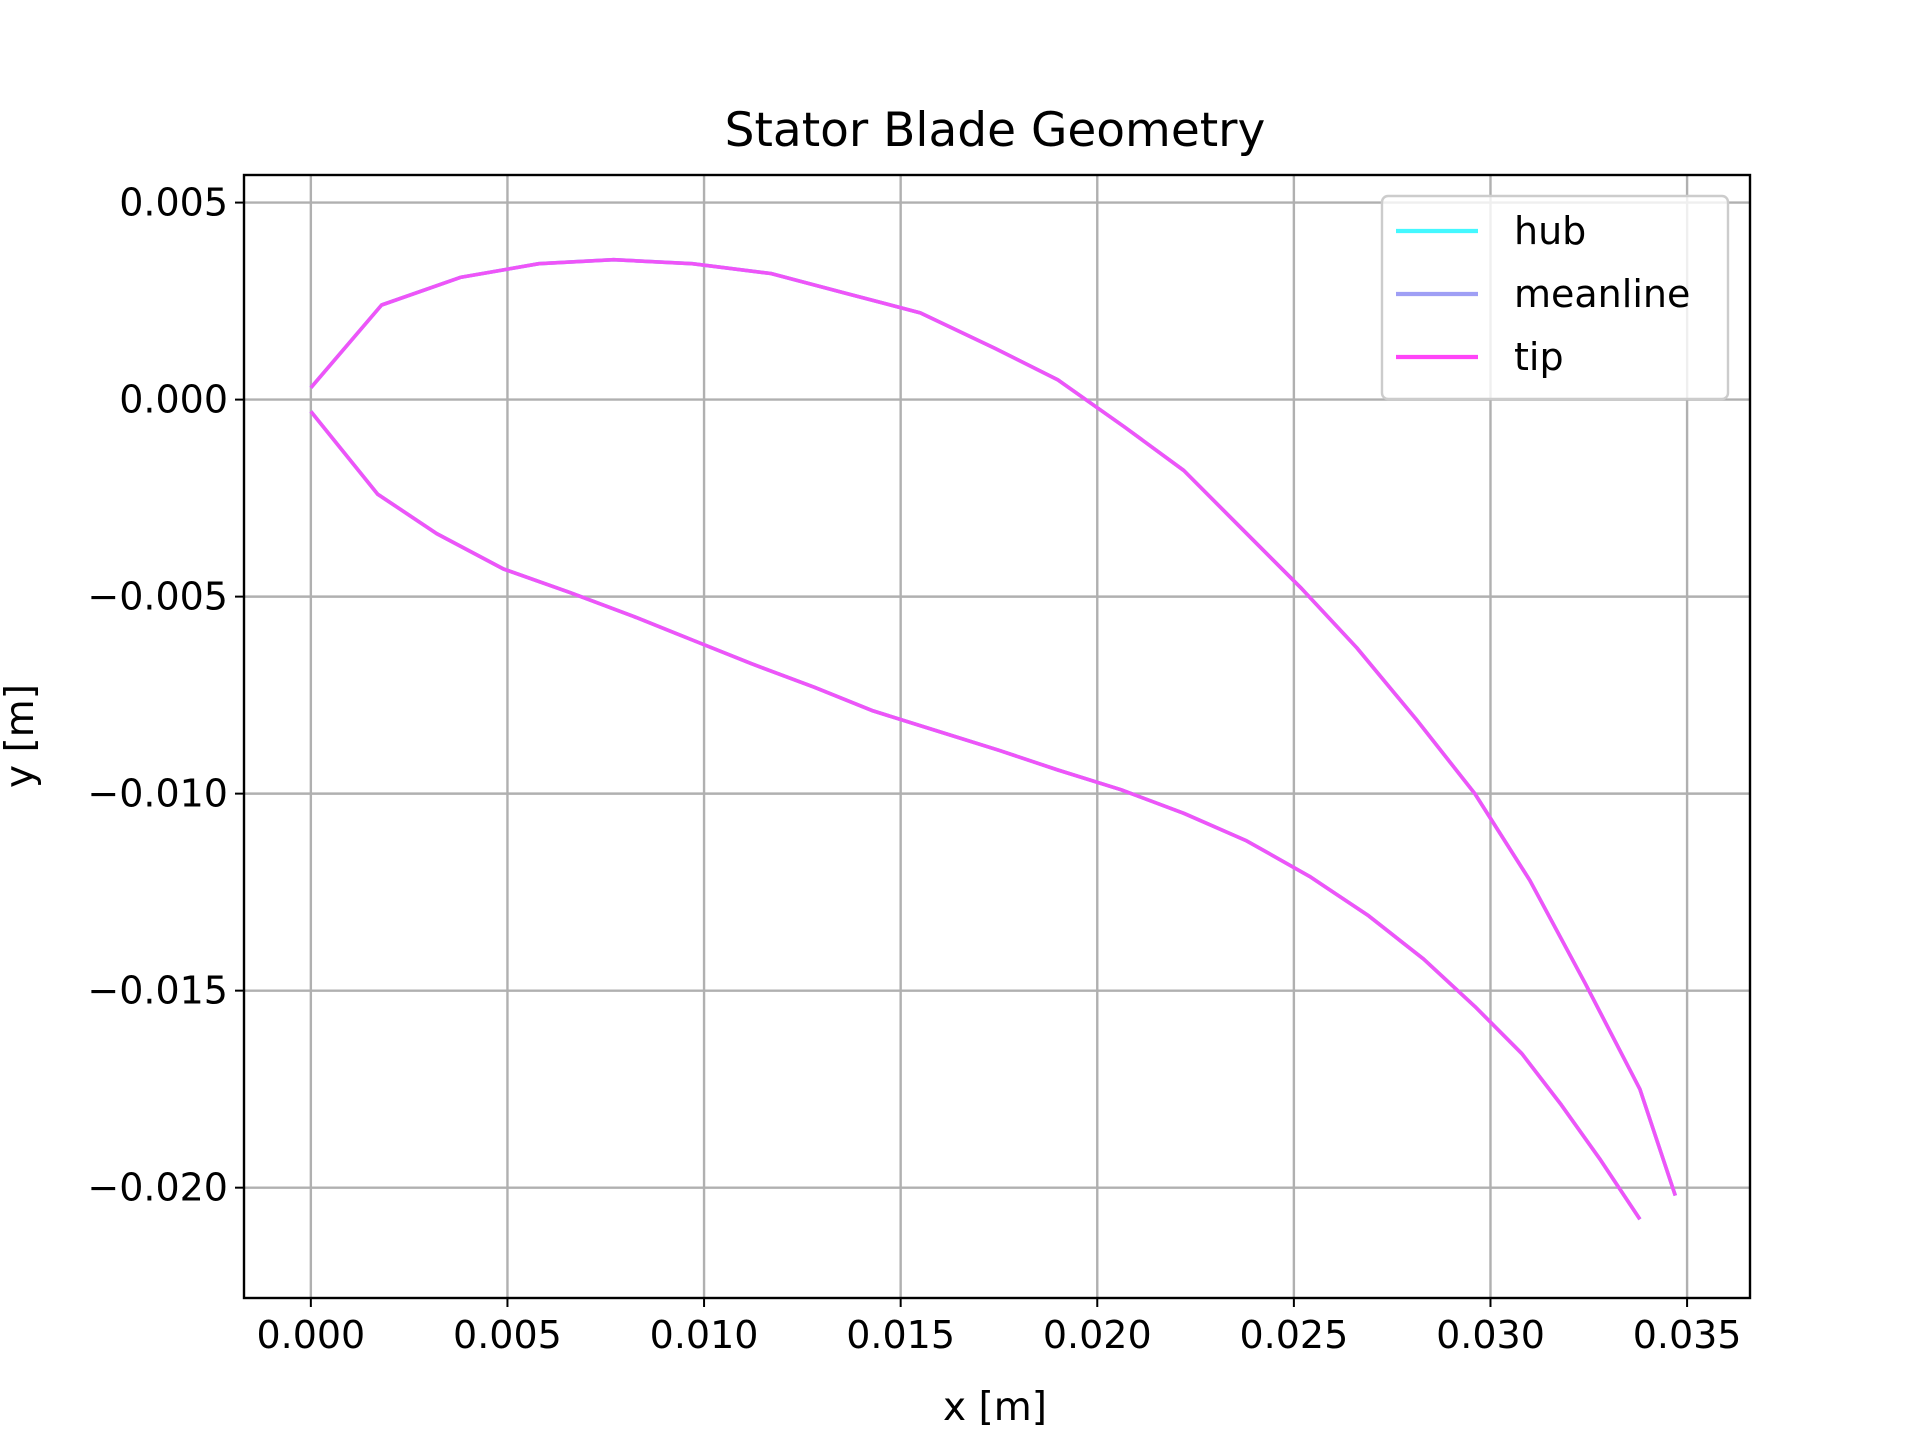 The image size is (1920, 1440). What do you see at coordinates (1602, 294) in the screenshot?
I see `legend-label-meanline: meanline` at bounding box center [1602, 294].